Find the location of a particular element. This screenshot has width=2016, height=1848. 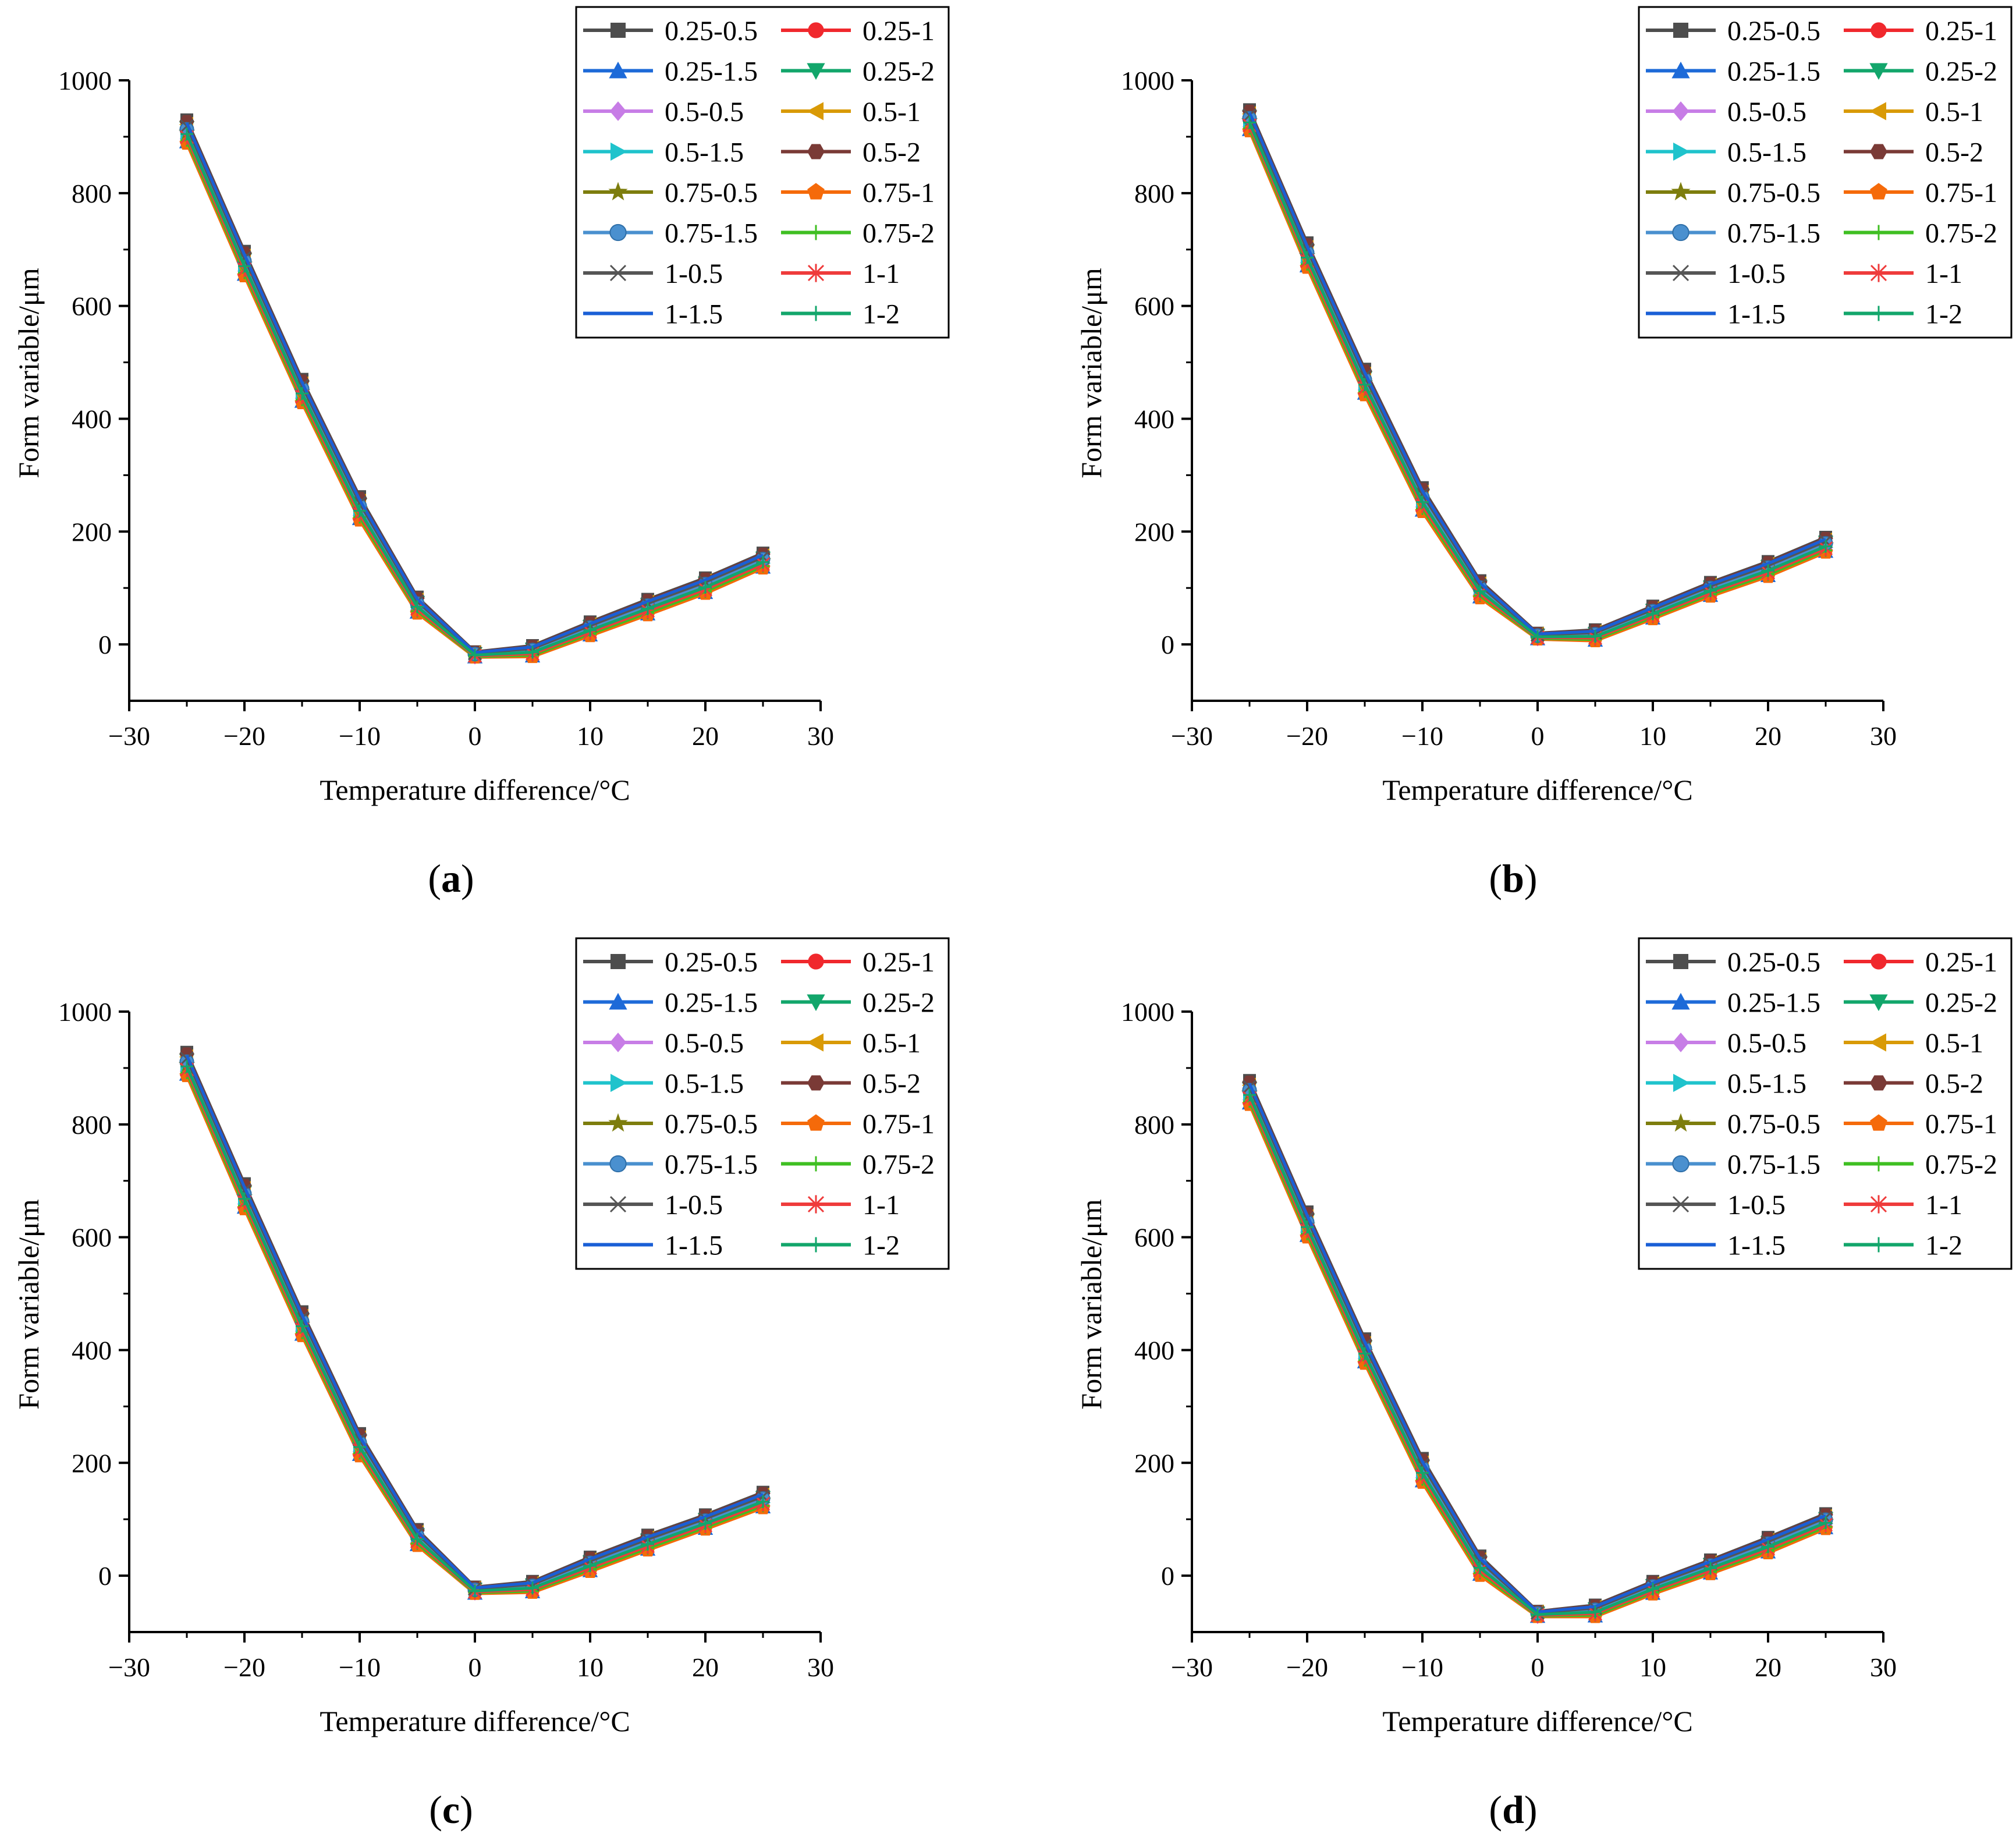

panel-label-c: (c) is located at coordinates (451, 1809).